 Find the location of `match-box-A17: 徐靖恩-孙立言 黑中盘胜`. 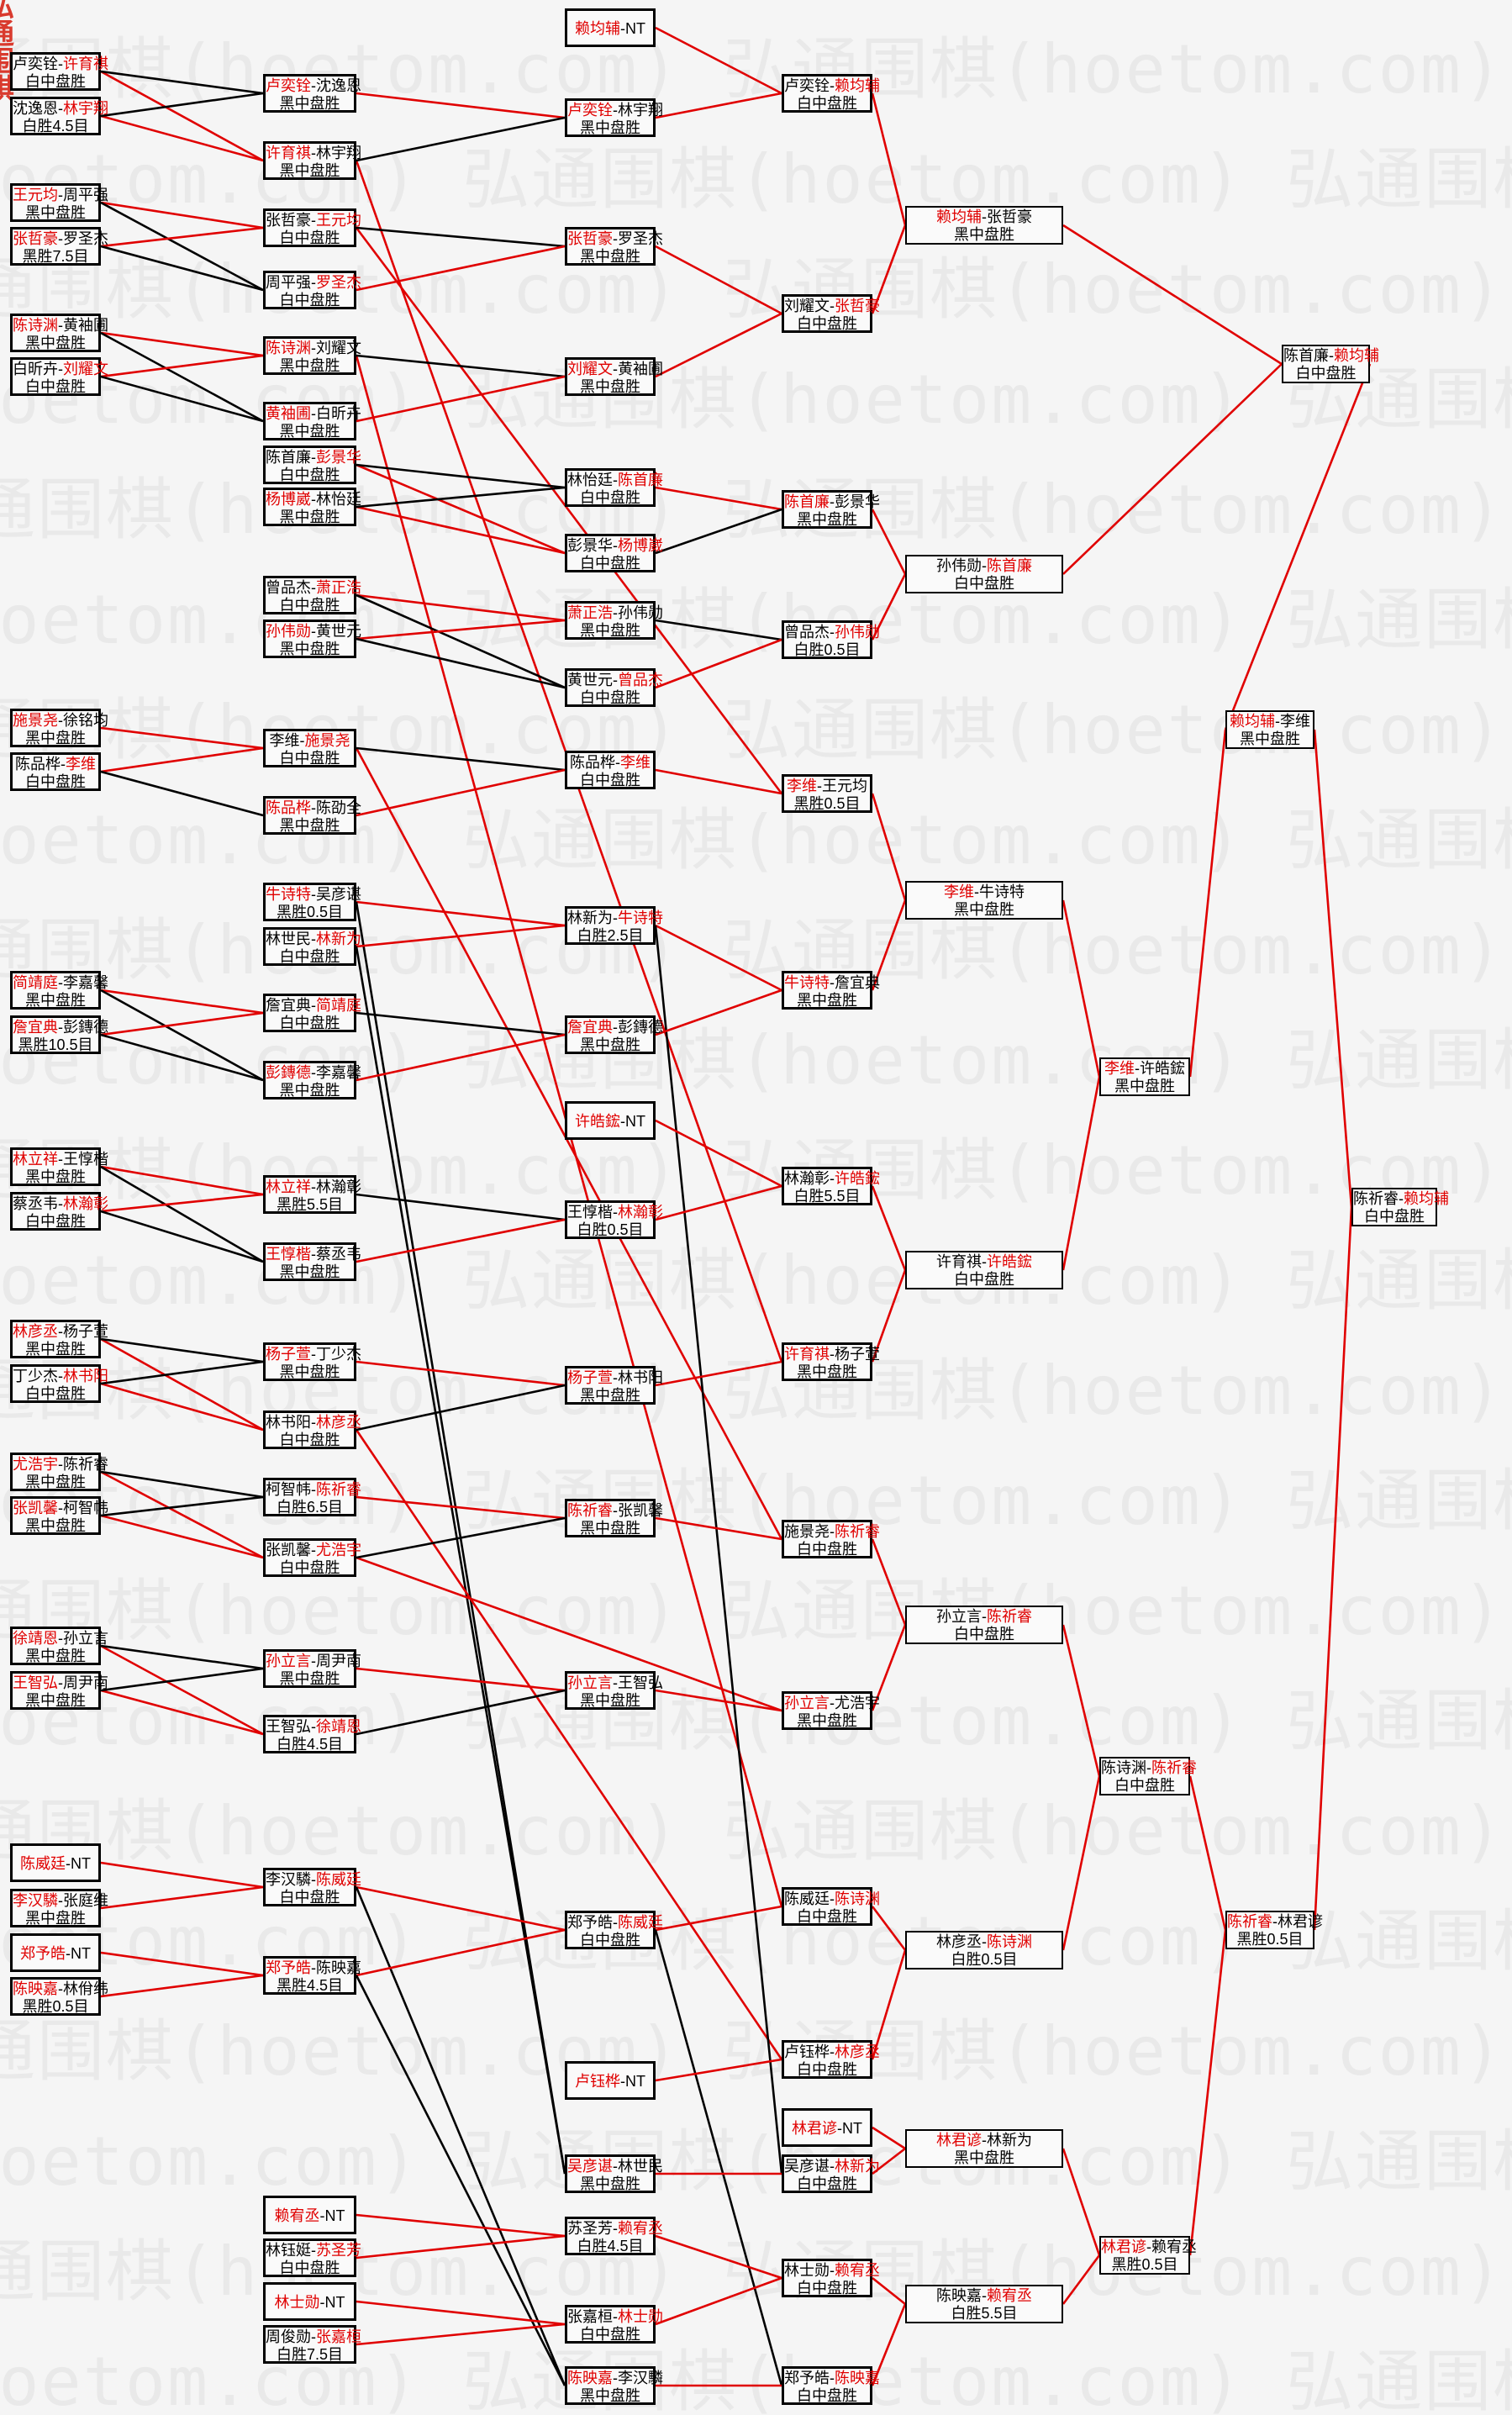

match-box-A17: 徐靖恩-孙立言 黑中盘胜 is located at coordinates (59, 1646).